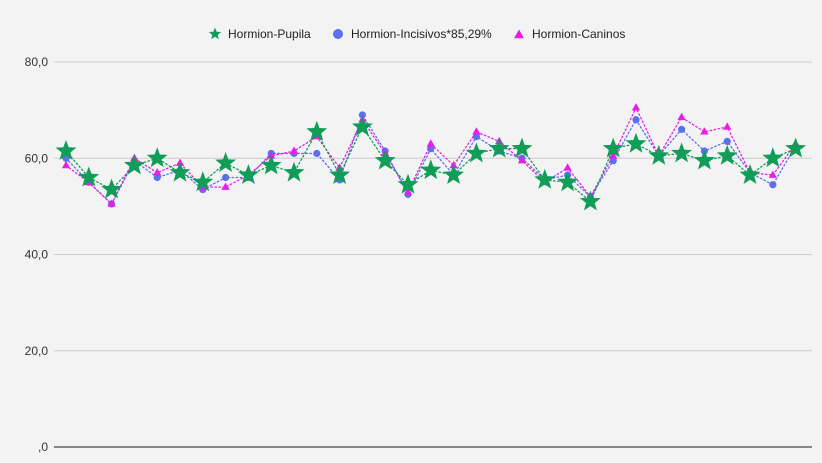 Image resolution: width=822 pixels, height=463 pixels. Describe the element at coordinates (215, 33) in the screenshot. I see `legend-star-icon` at that location.